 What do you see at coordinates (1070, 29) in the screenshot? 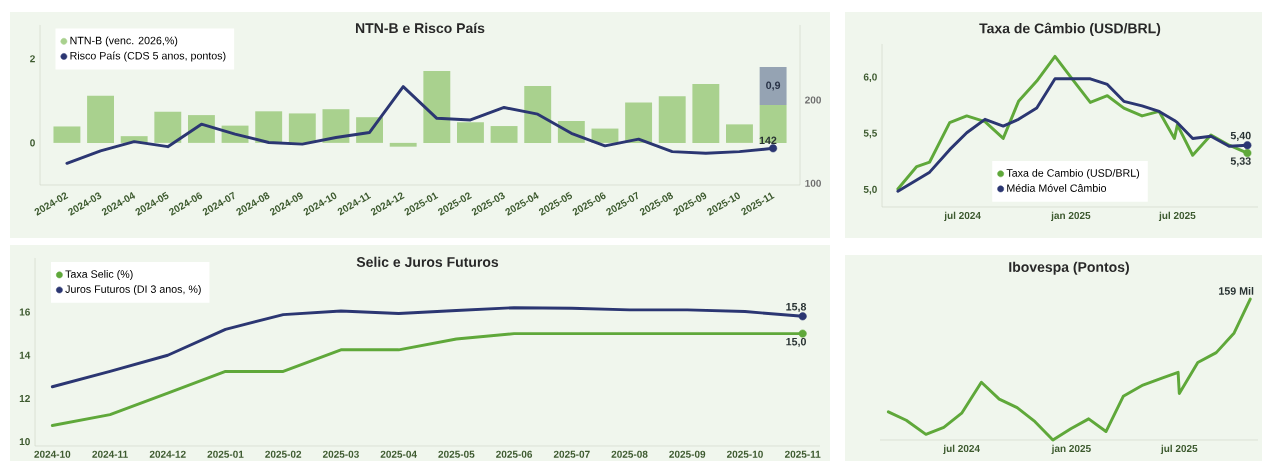
I see `chart-title: Taxa de Câmbio (USD/BRL)` at bounding box center [1070, 29].